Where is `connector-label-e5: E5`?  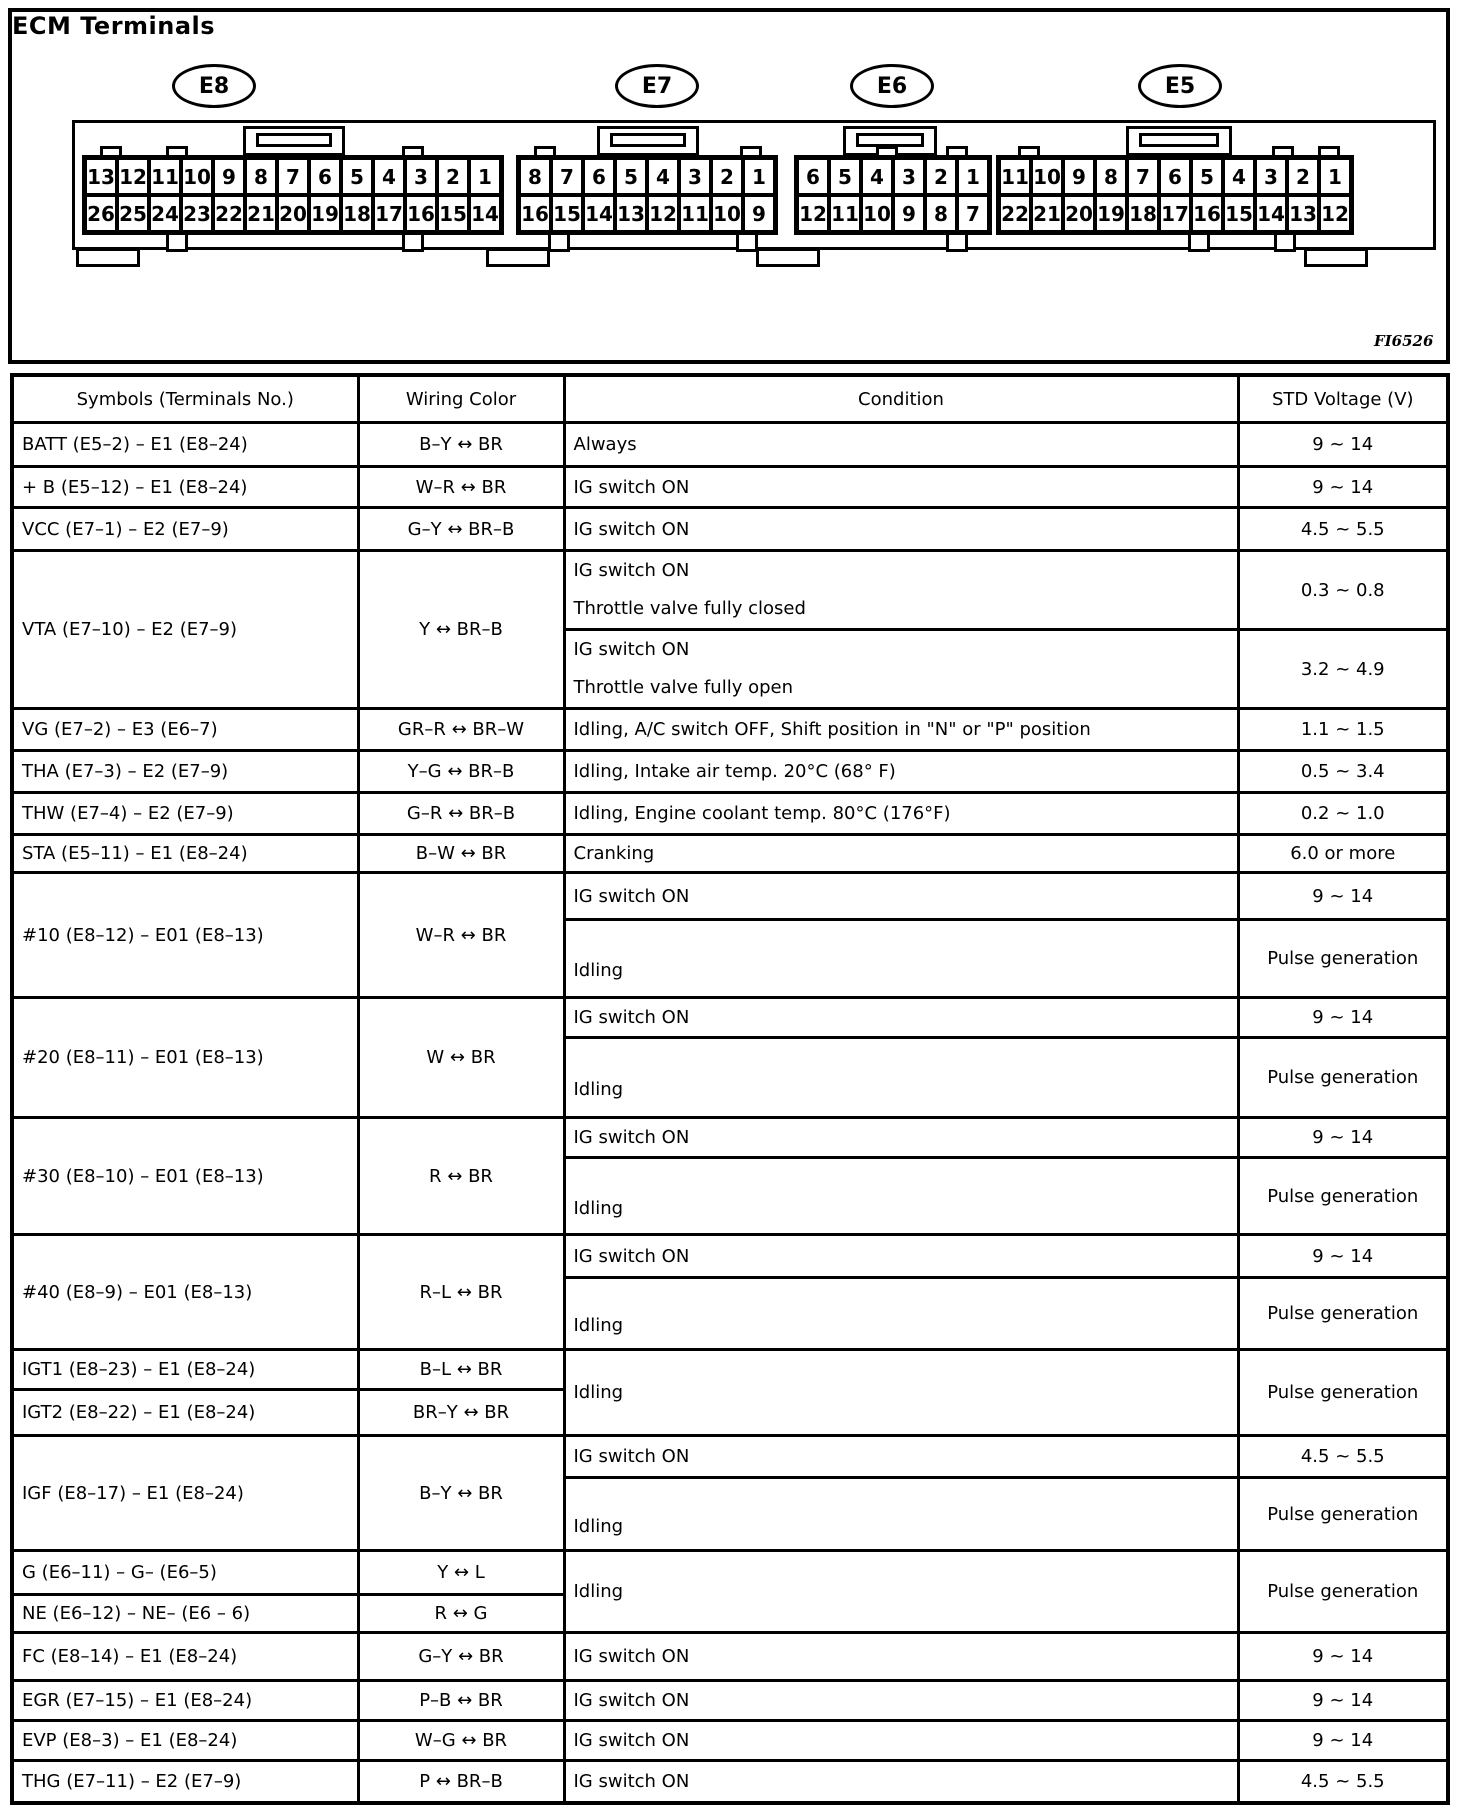 connector-label-e5: E5 is located at coordinates (1180, 86).